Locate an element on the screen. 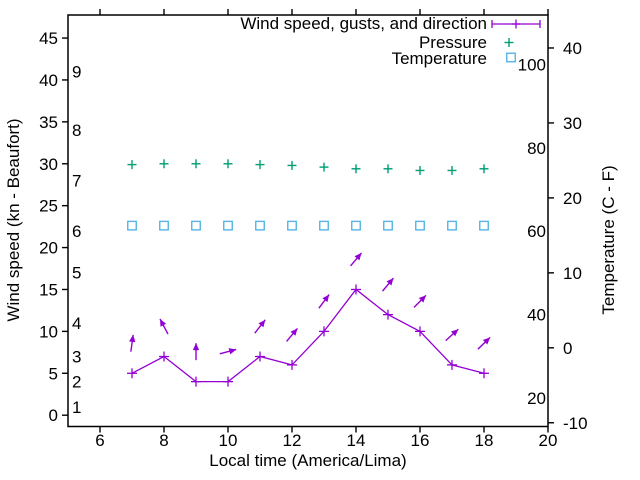  legend-temperature-sample is located at coordinates (511, 57).